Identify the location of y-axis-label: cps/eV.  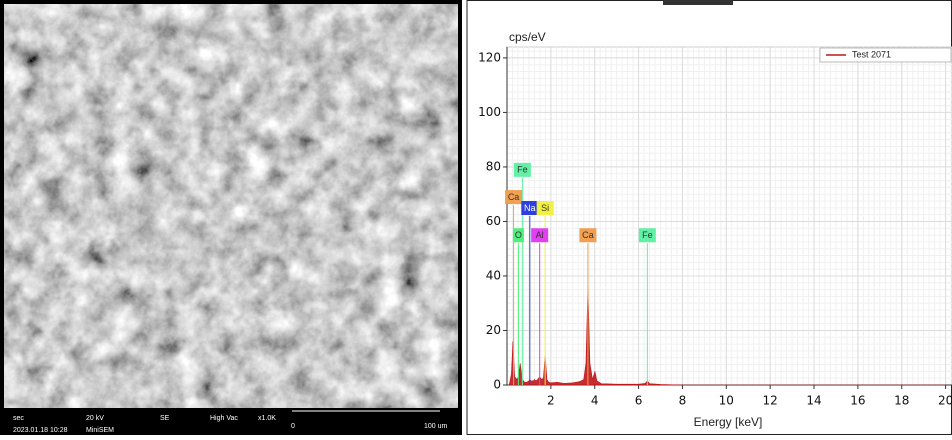
(527, 37).